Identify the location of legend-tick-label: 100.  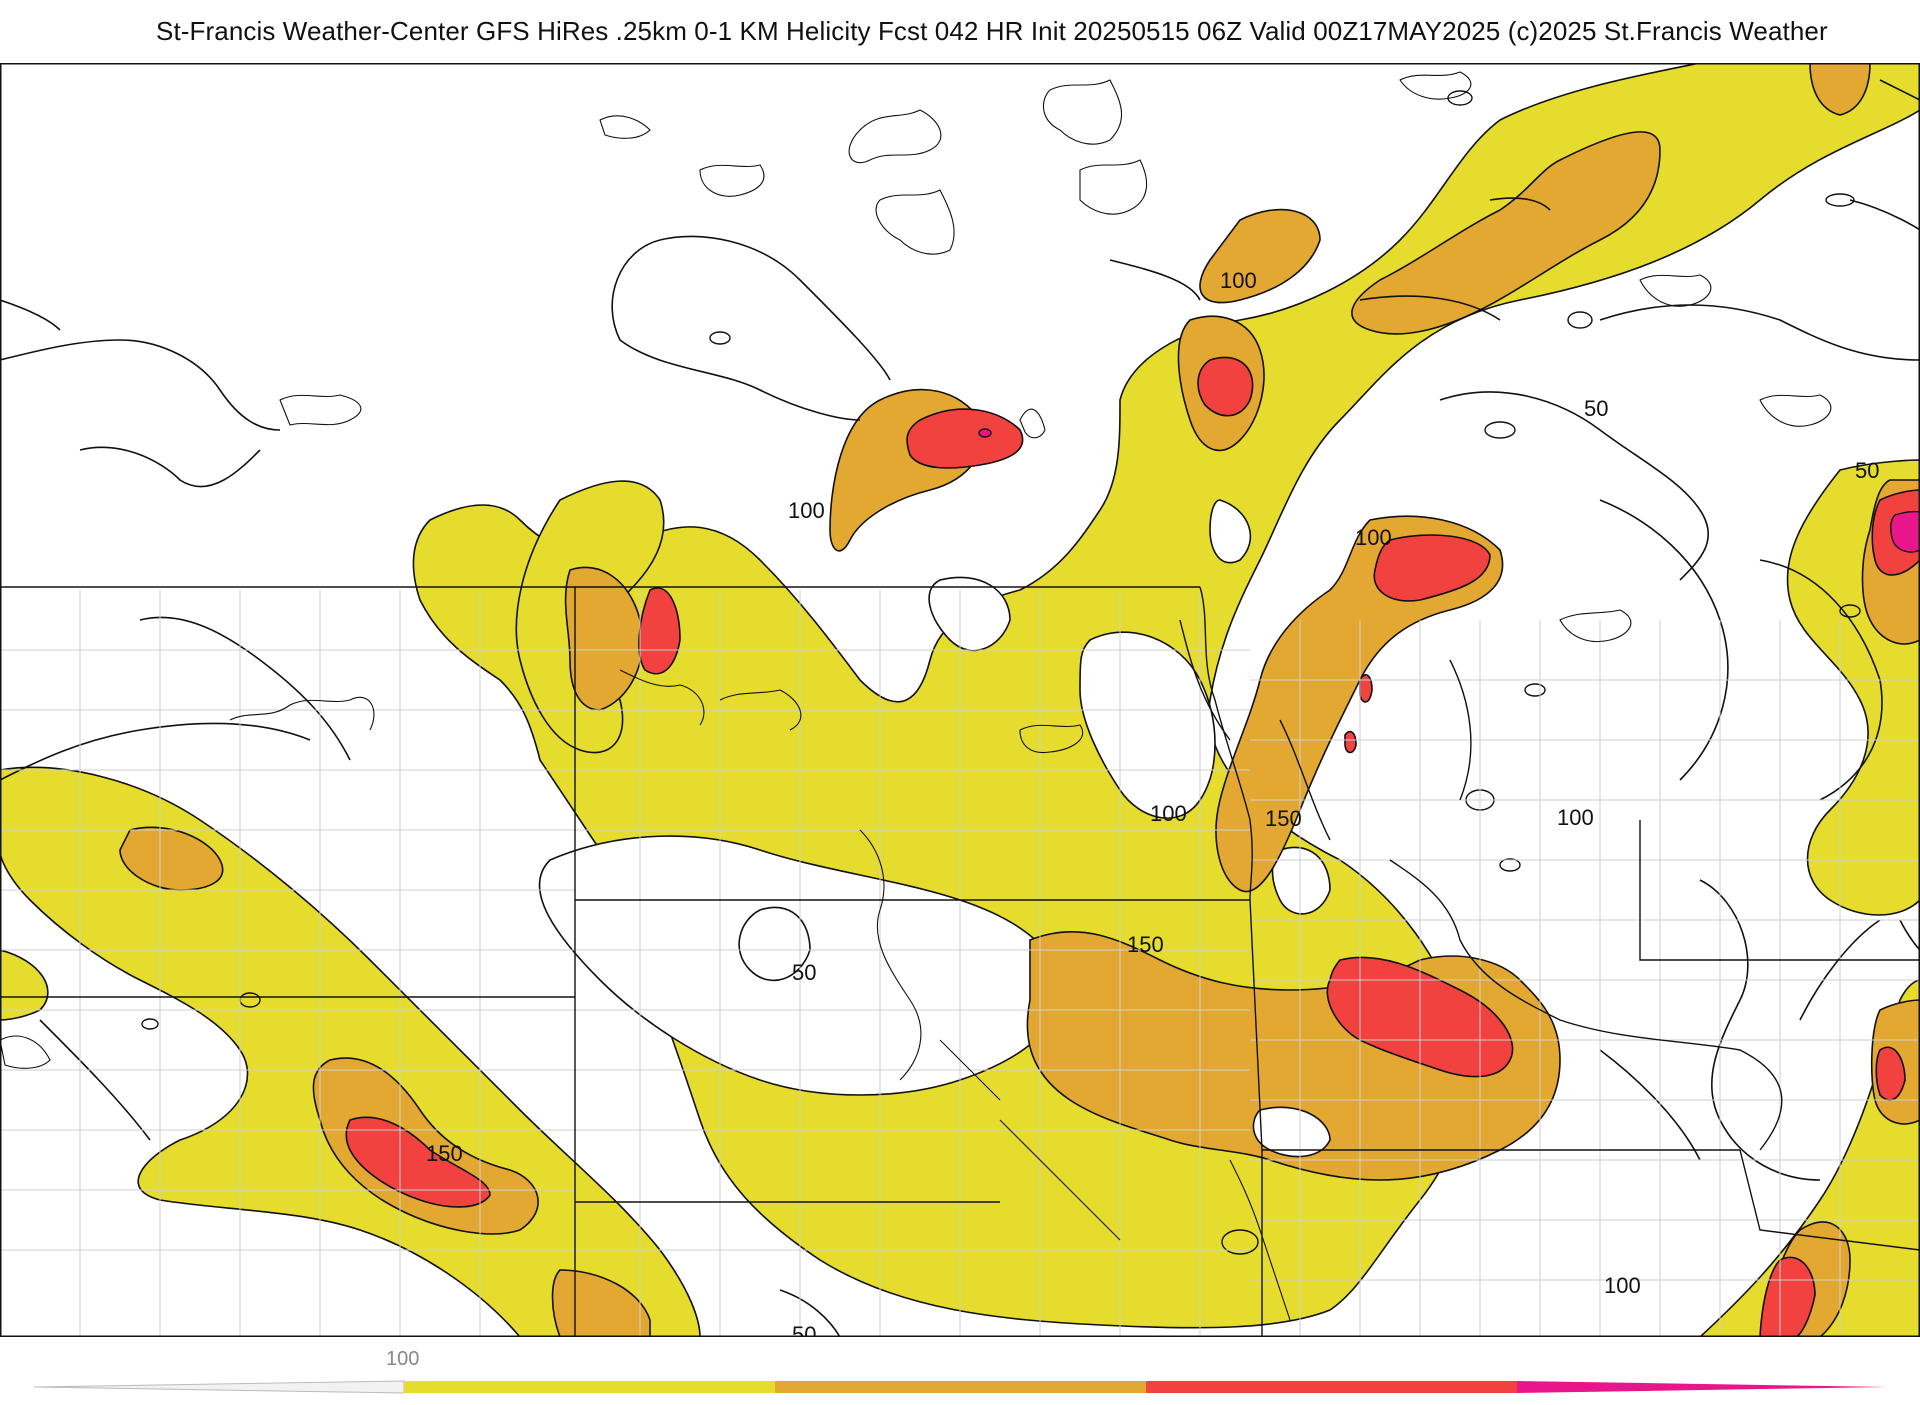
(402, 1359).